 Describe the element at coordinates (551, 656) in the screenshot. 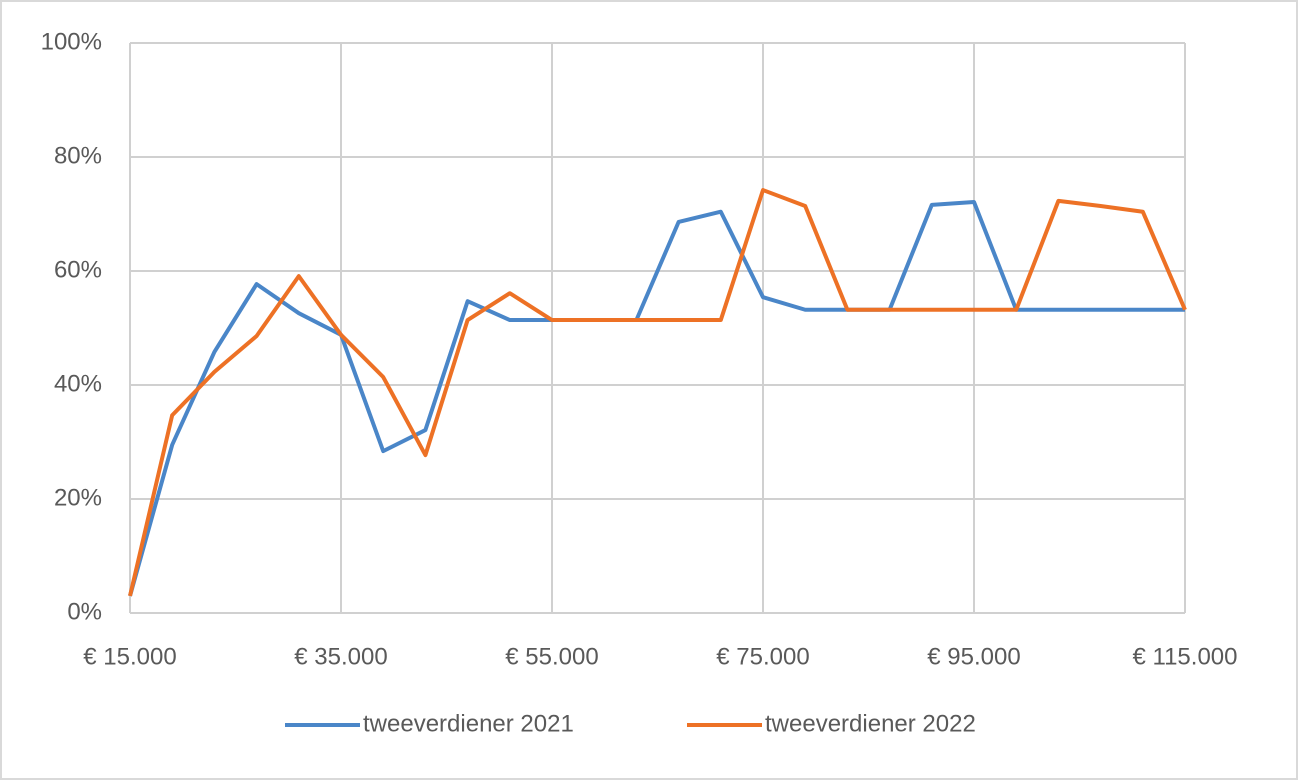

I see `x-tick-label: € 55.000` at that location.